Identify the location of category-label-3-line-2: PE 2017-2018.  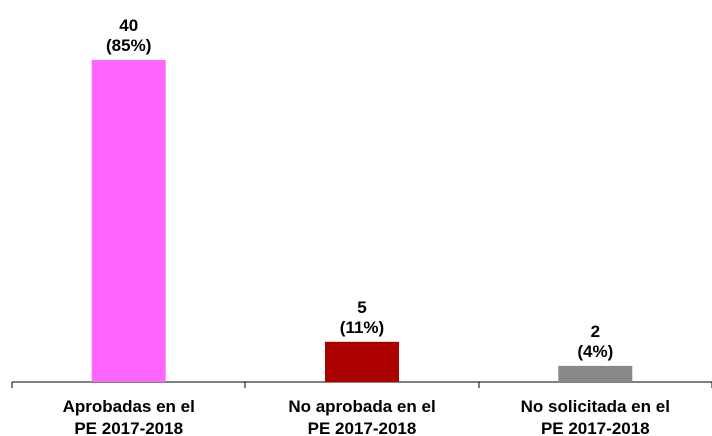
(595, 427).